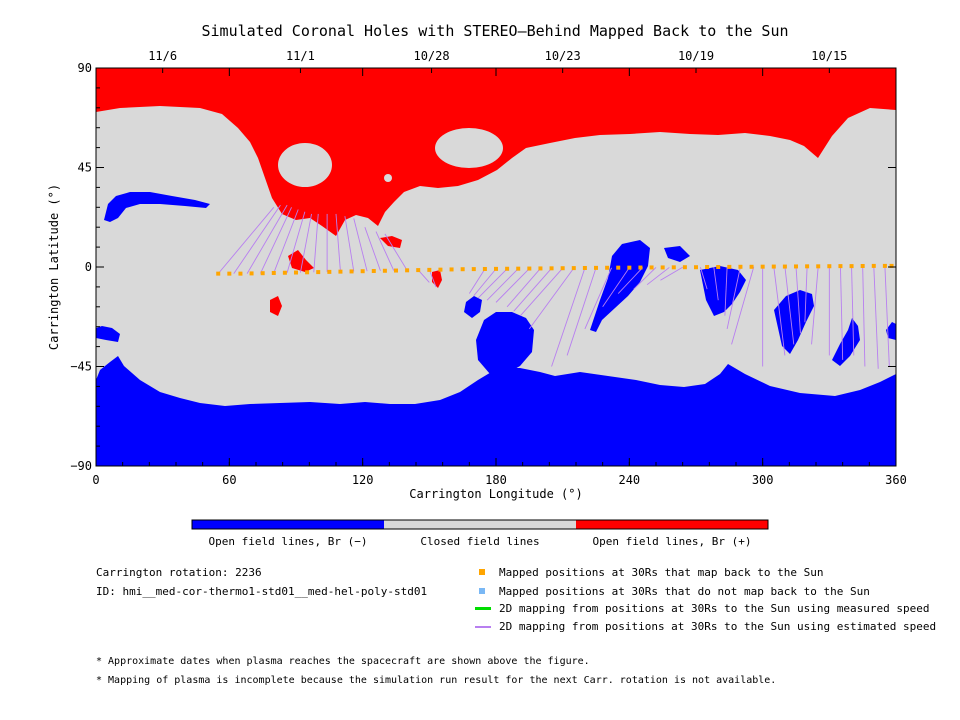 The height and width of the screenshot is (720, 960). Describe the element at coordinates (276, 306) in the screenshot. I see `positive-hole` at that location.